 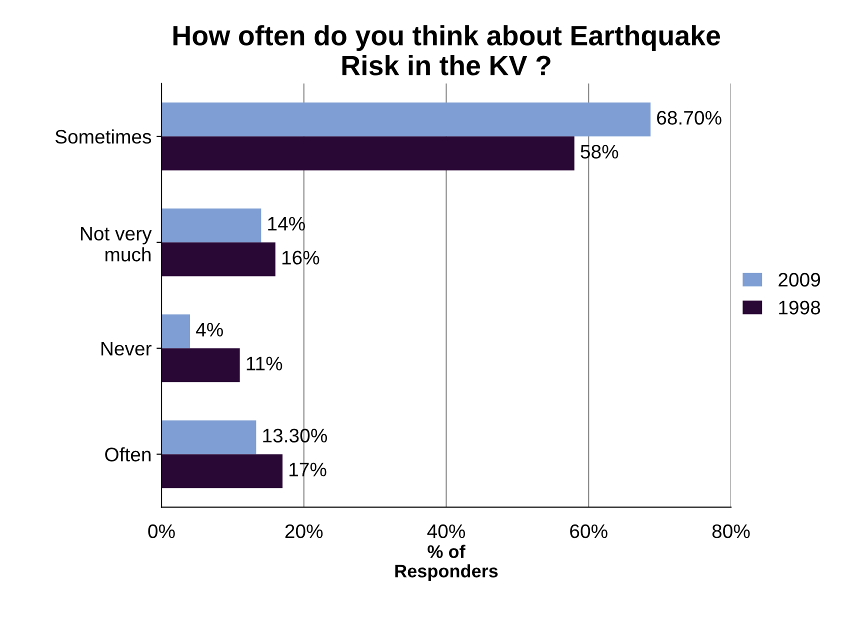 I want to click on data-label: 58%, so click(x=599, y=151).